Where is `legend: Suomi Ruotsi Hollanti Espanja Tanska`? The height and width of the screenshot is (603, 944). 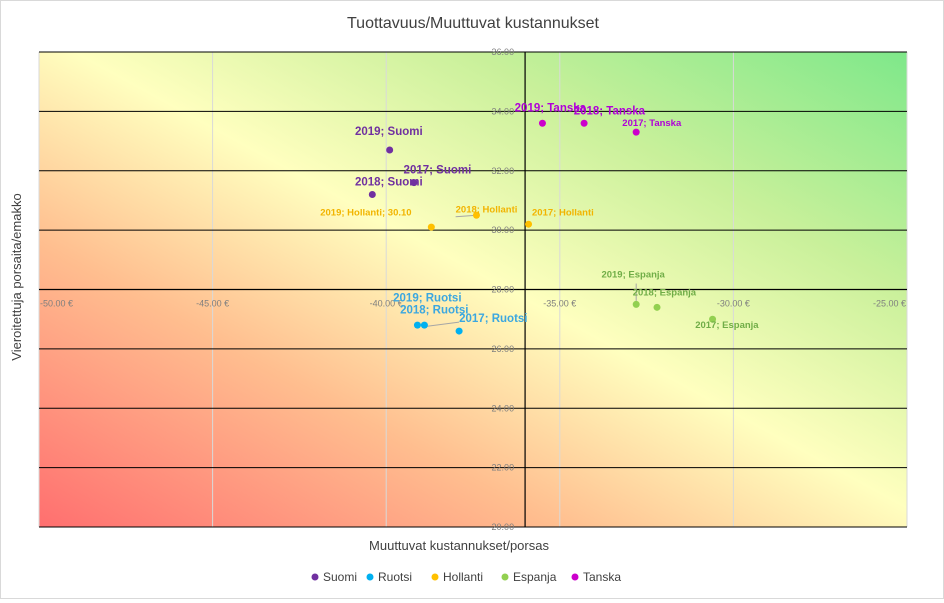
legend: Suomi Ruotsi Hollanti Espanja Tanska is located at coordinates (466, 577).